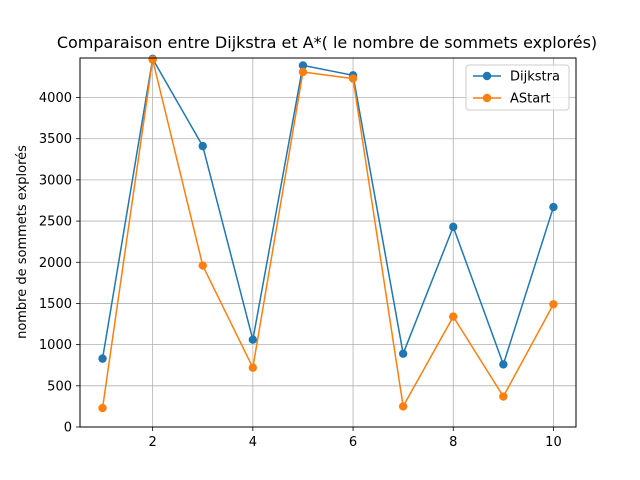 The image size is (640, 480). What do you see at coordinates (55, 180) in the screenshot?
I see `y-tick-label: 3000` at bounding box center [55, 180].